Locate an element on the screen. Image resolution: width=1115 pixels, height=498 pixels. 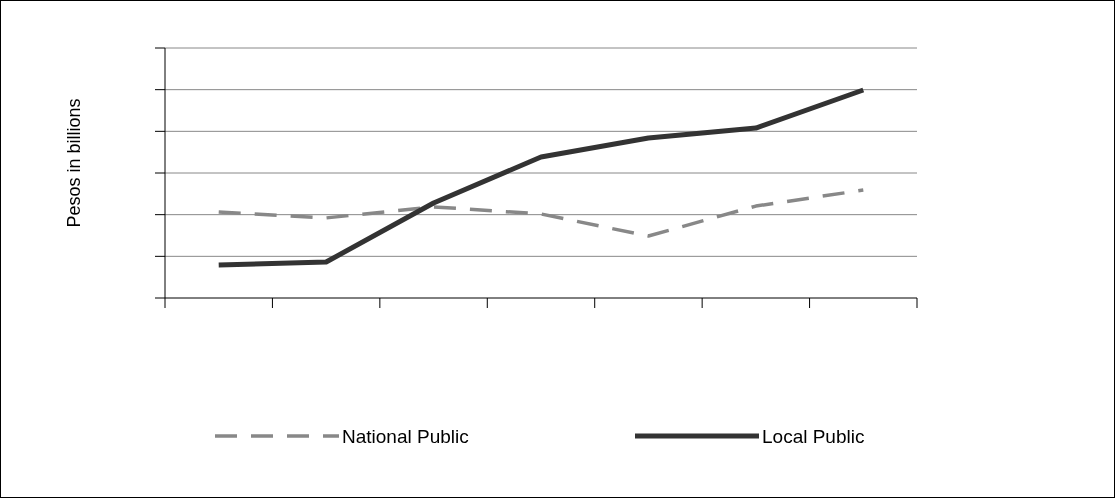
legend-label: Local Public is located at coordinates (813, 436).